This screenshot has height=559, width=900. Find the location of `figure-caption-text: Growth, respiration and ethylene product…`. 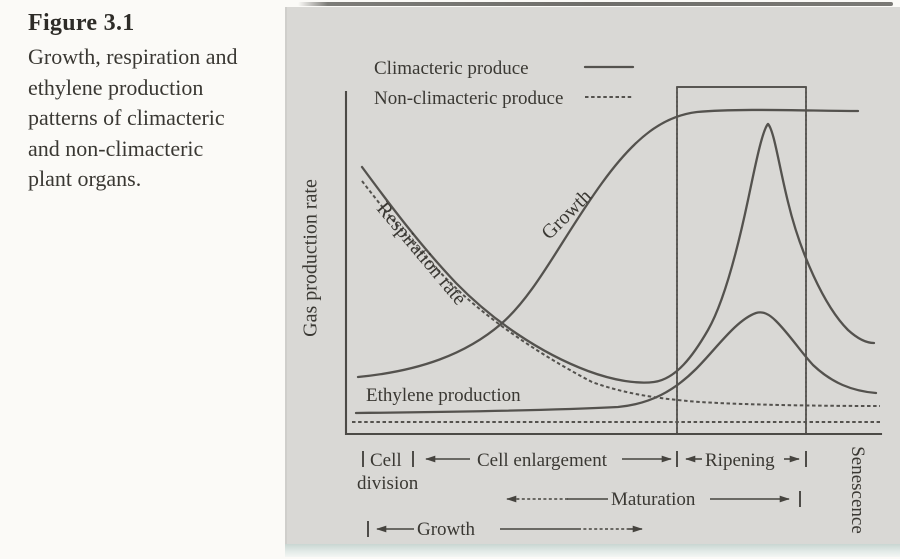

figure-caption-text: Growth, respiration and ethylene product… is located at coordinates (133, 117).